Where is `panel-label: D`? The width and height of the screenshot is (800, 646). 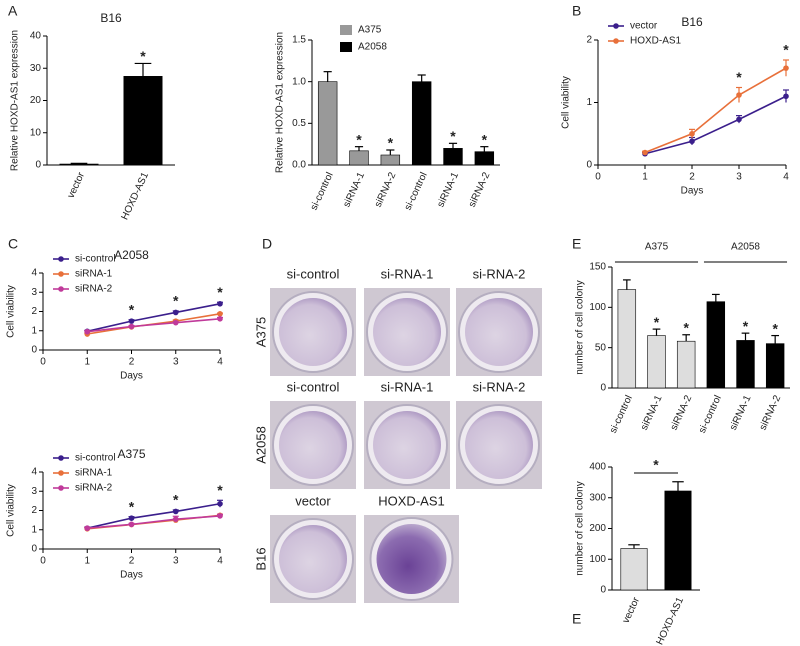 panel-label: D is located at coordinates (267, 244).